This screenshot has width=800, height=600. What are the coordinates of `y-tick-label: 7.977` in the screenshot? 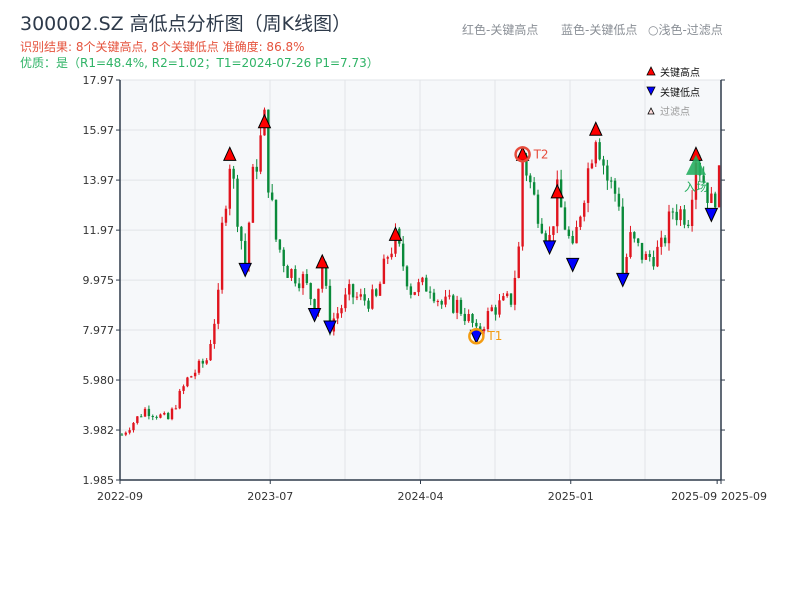 It's located at (99, 330).